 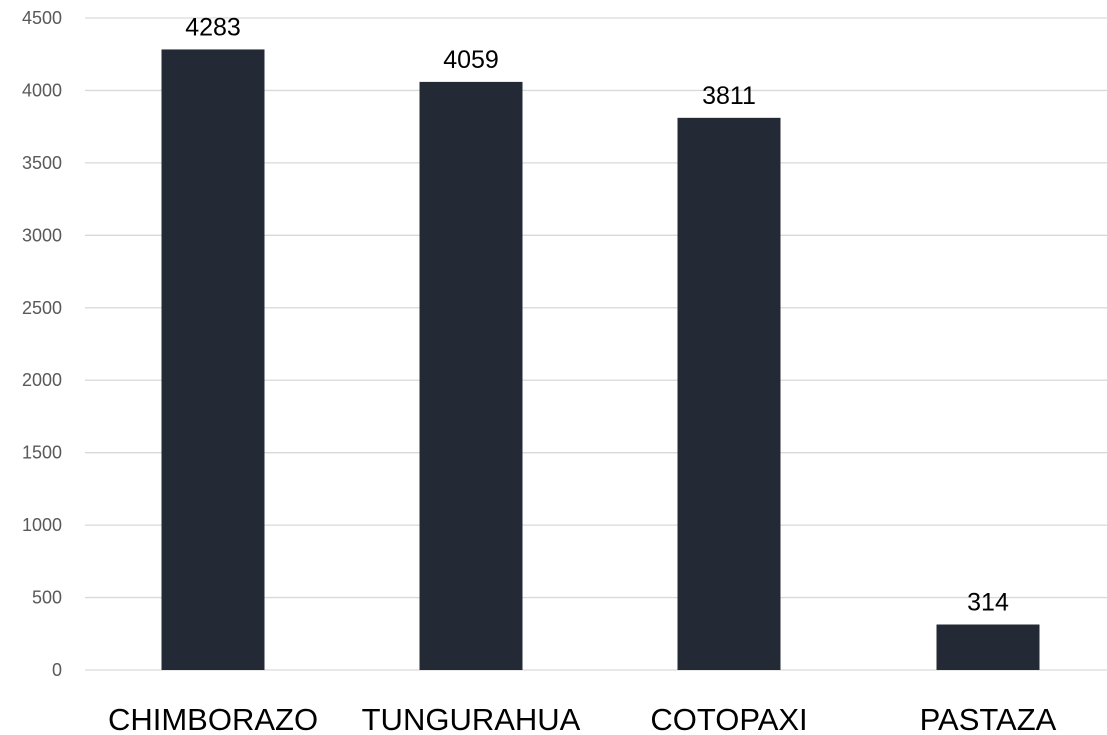 What do you see at coordinates (213, 27) in the screenshot?
I see `data-label: 4283` at bounding box center [213, 27].